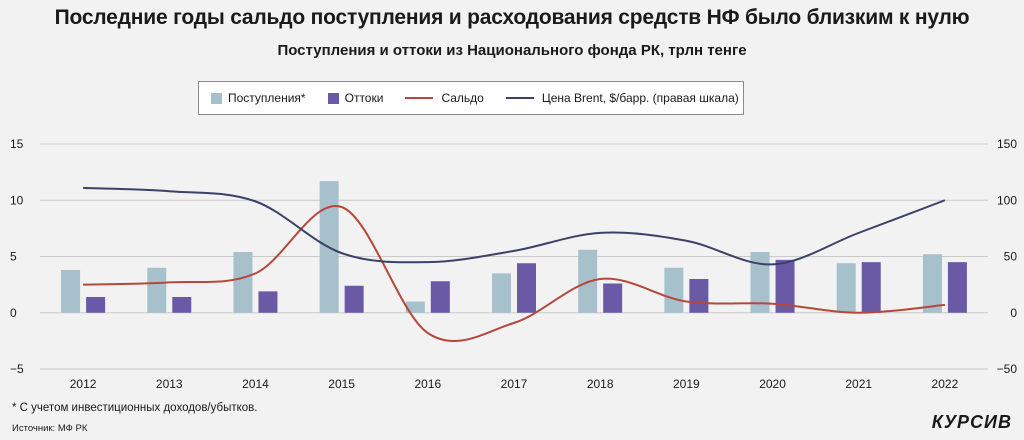 This screenshot has width=1024, height=440. Describe the element at coordinates (13, 257) in the screenshot. I see `y-tick-label-left: 5` at that location.